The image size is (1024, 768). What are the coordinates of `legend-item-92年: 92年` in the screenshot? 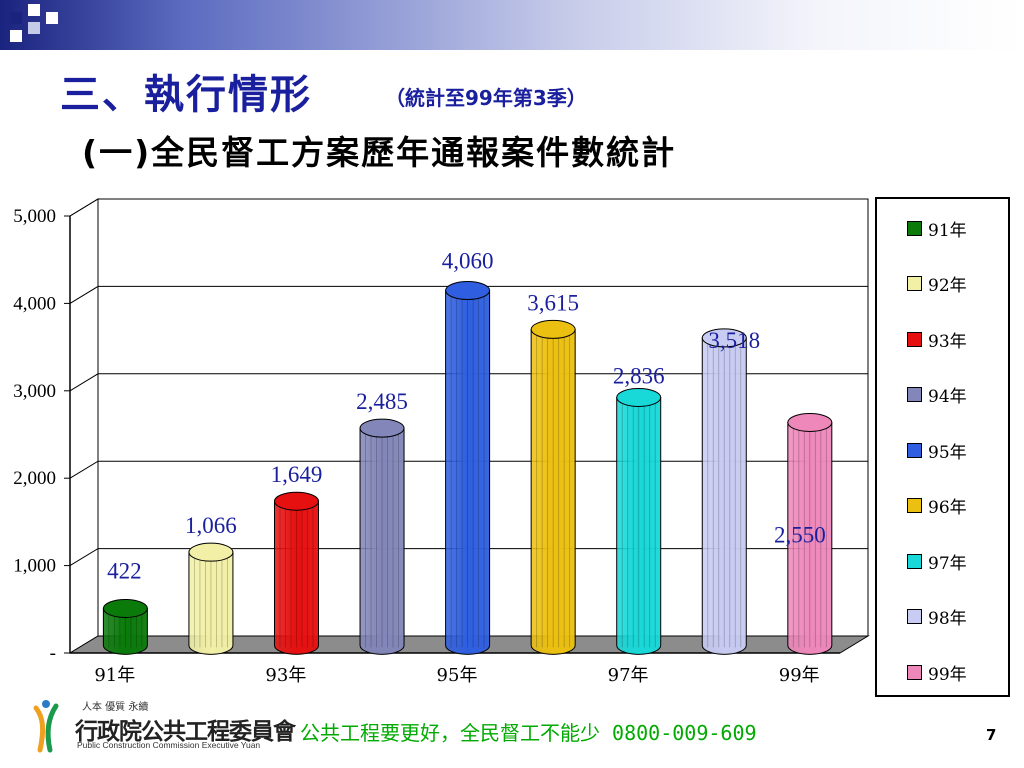 It's located at (937, 284).